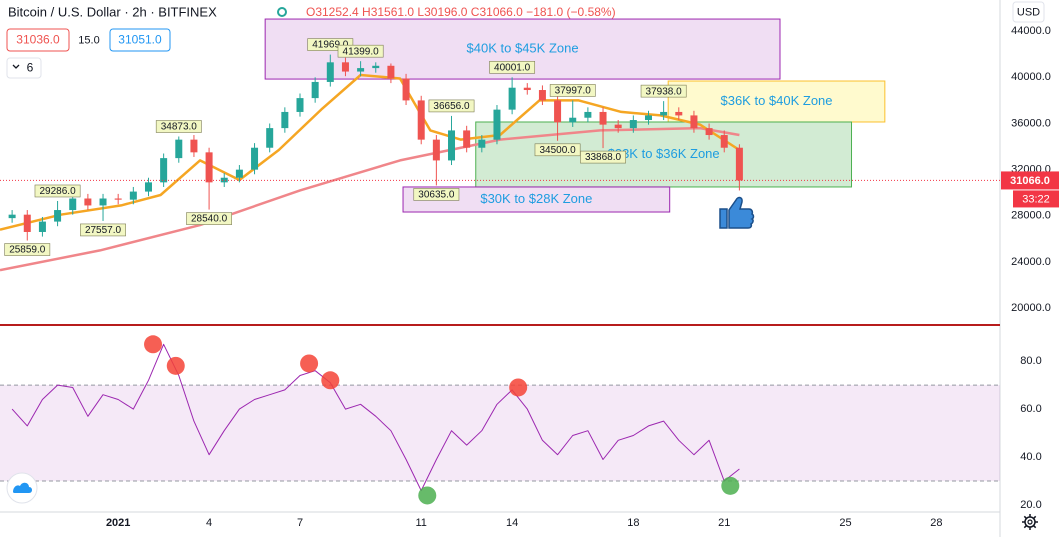 This screenshot has height=537, width=1061. What do you see at coordinates (1031, 31) in the screenshot?
I see `y-tick-label: 44000.0` at bounding box center [1031, 31].